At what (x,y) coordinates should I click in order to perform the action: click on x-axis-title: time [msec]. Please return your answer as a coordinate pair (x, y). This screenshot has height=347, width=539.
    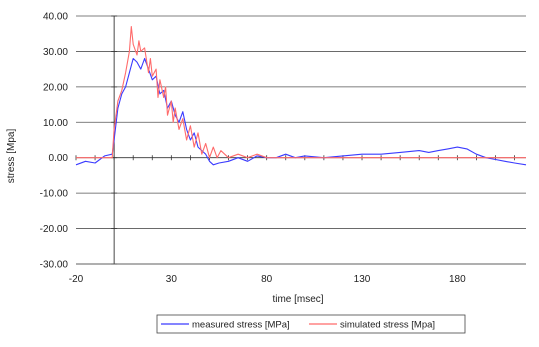
    Looking at the image, I should click on (297, 299).